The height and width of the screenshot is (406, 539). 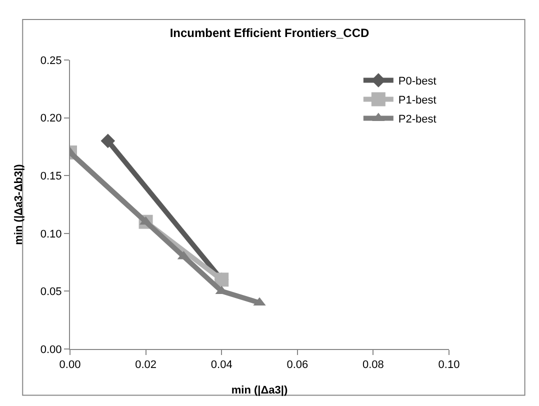 I want to click on x-tick-label: 0.02, so click(x=146, y=365).